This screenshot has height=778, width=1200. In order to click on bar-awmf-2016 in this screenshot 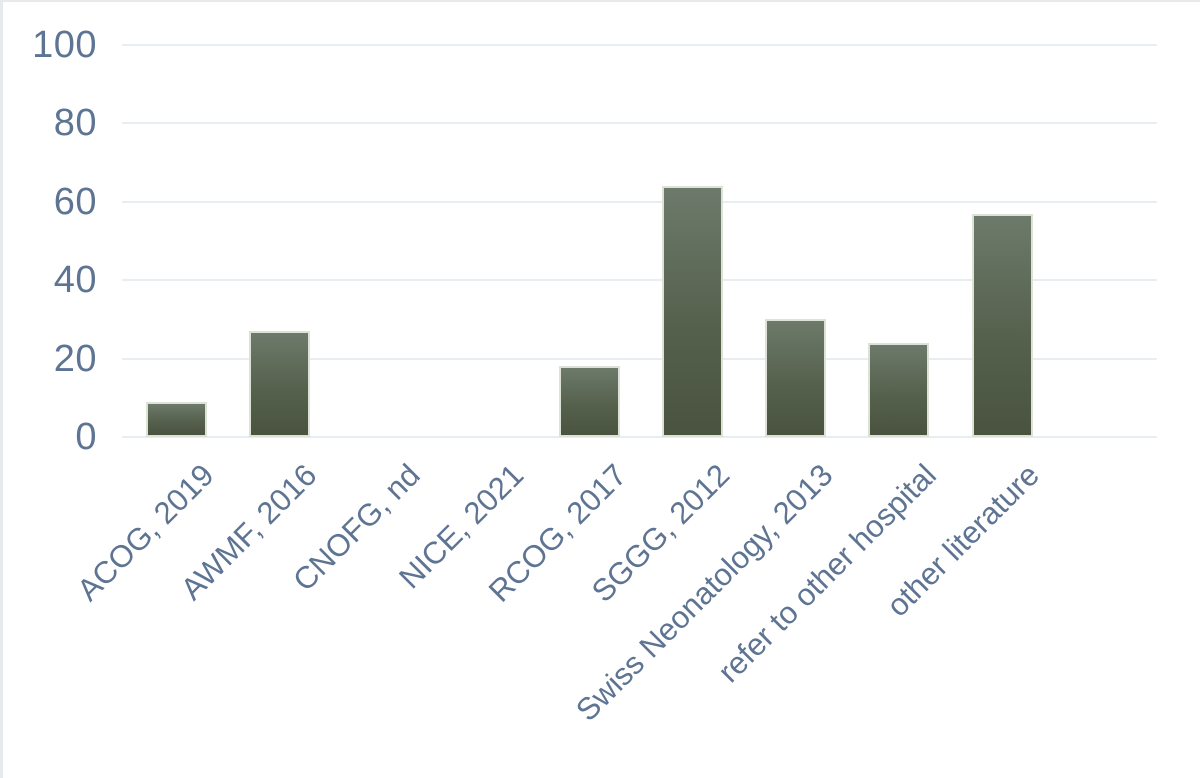, I will do `click(280, 384)`.